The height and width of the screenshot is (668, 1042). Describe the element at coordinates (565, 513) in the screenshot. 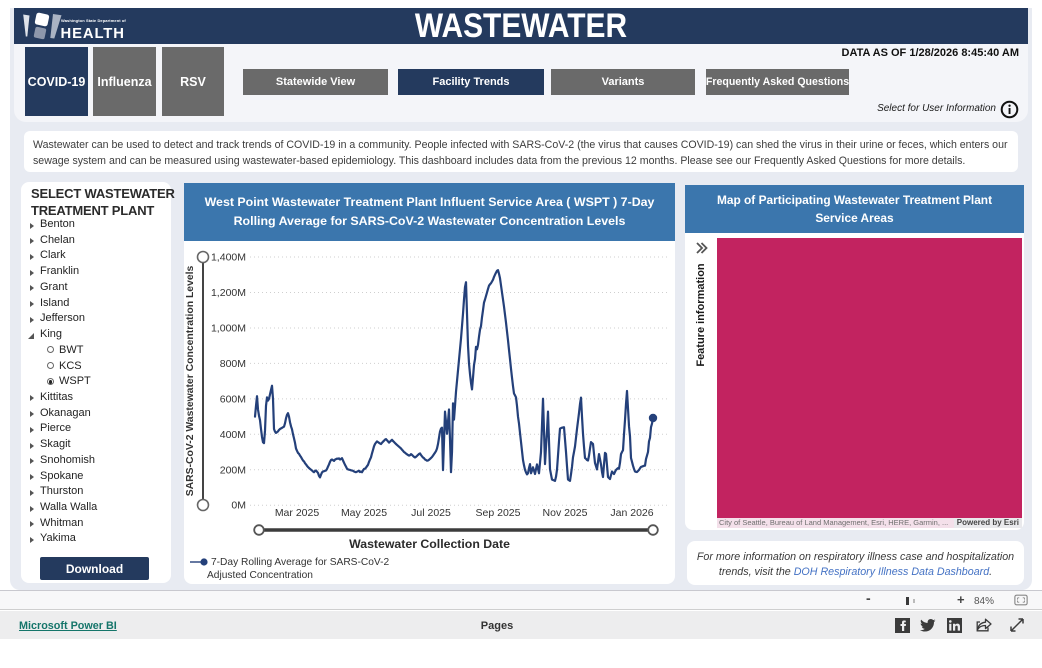

I see `svg-text: Nov 2025` at that location.